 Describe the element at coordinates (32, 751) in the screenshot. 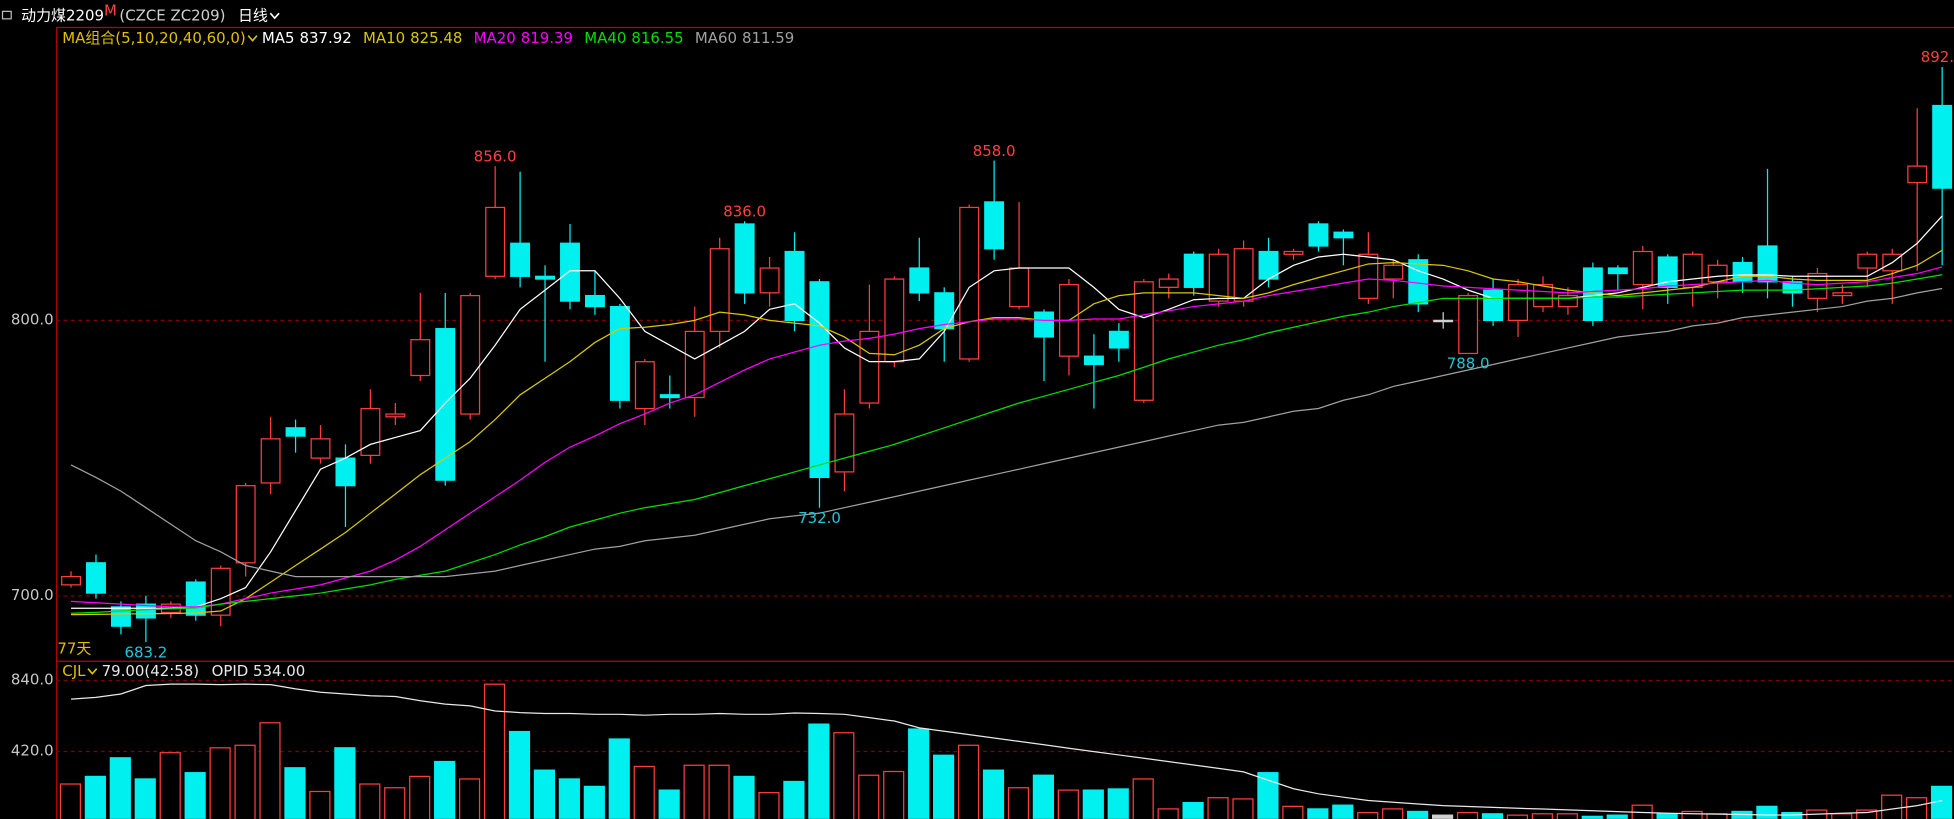

I see `y-tick-label: 420.0` at that location.